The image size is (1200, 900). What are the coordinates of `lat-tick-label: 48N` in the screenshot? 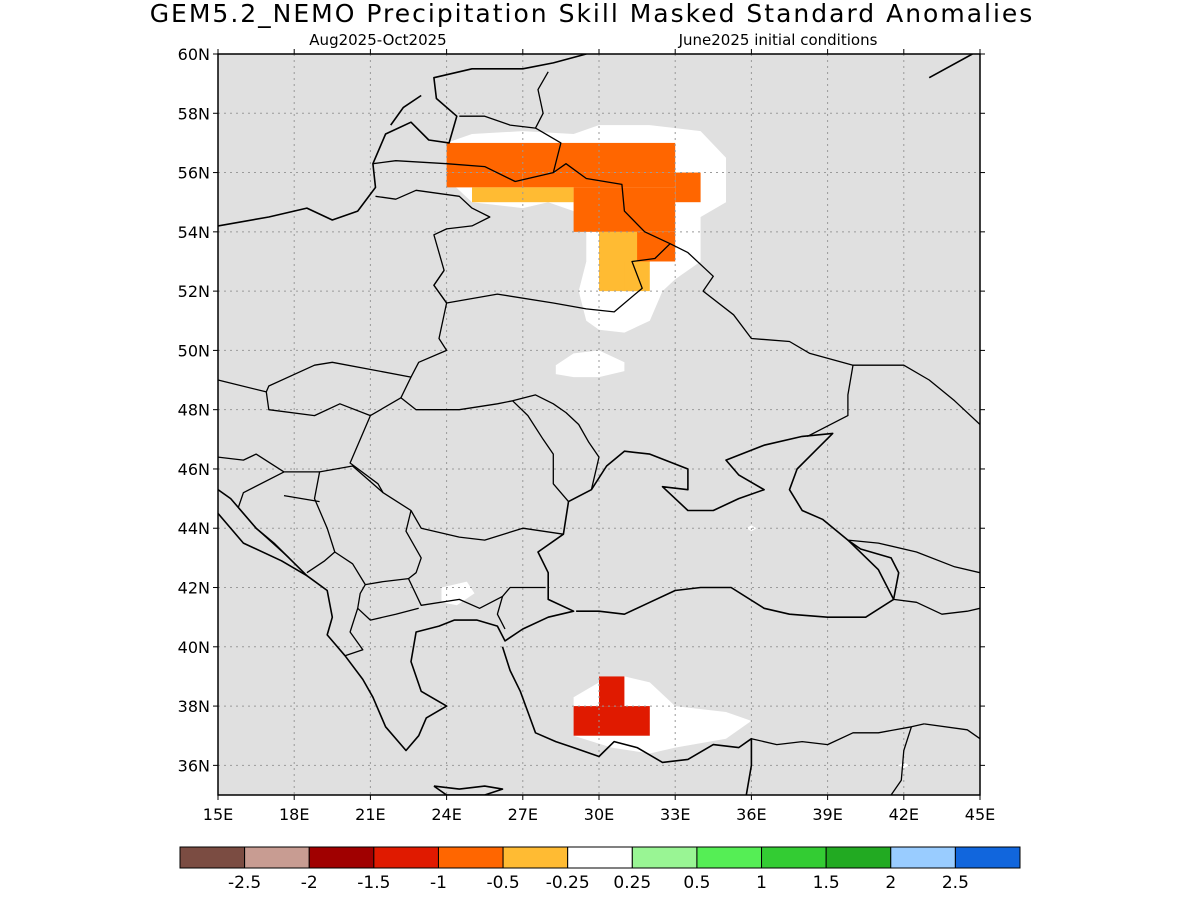 It's located at (194, 410).